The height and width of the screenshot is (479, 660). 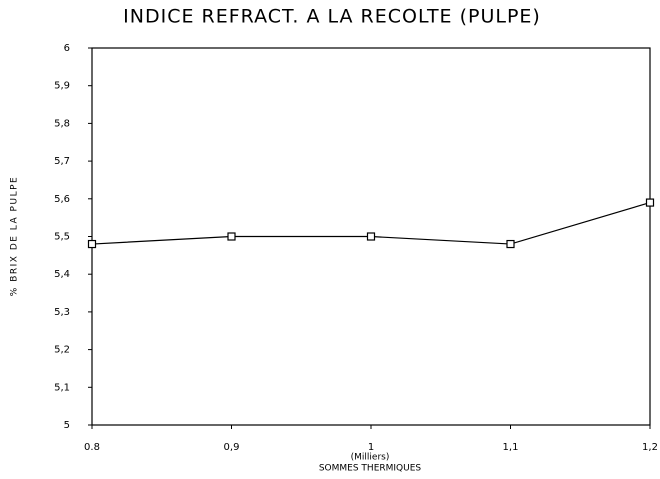 What do you see at coordinates (62, 161) in the screenshot?
I see `y-tick-label: 5,7` at bounding box center [62, 161].